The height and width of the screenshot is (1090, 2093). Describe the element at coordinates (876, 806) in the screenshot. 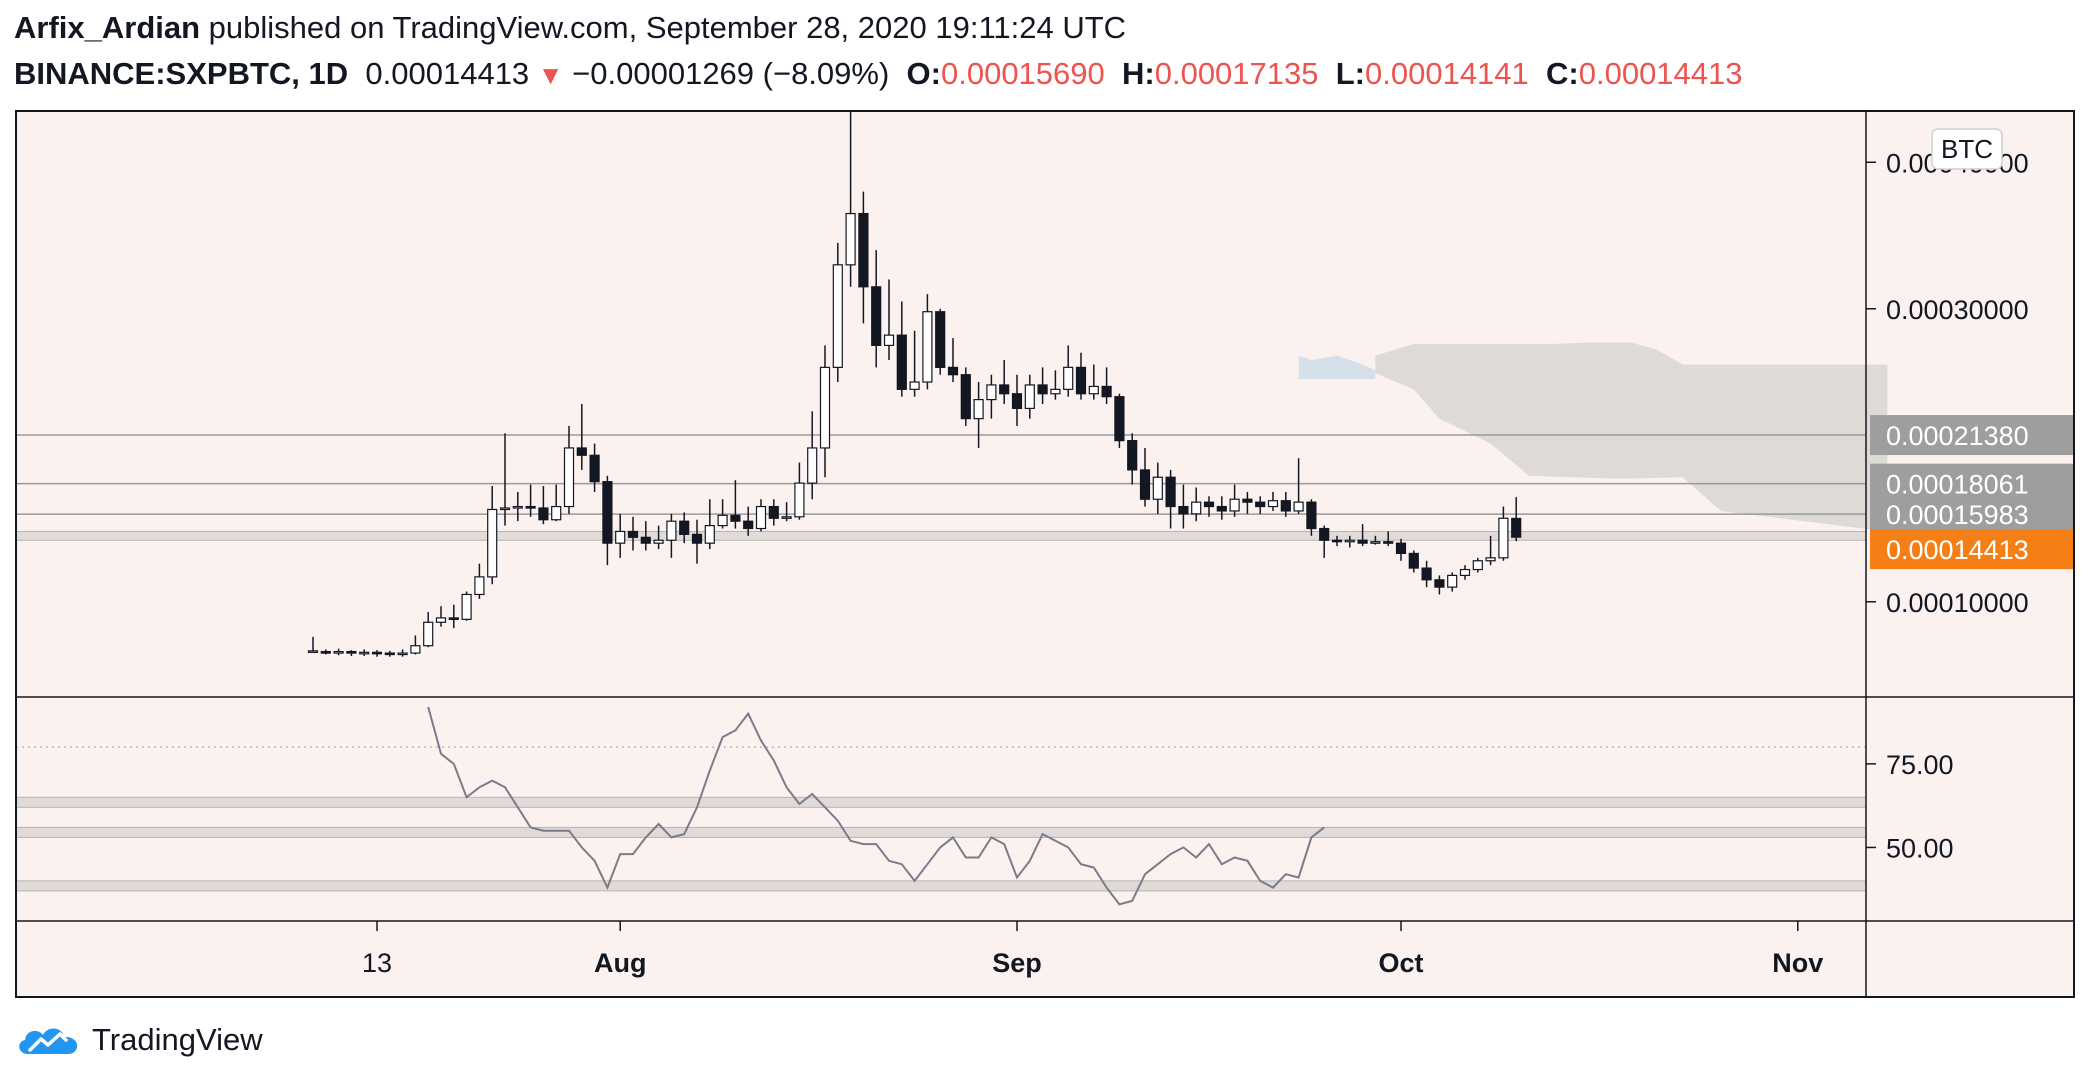

I see `rsi-line` at that location.